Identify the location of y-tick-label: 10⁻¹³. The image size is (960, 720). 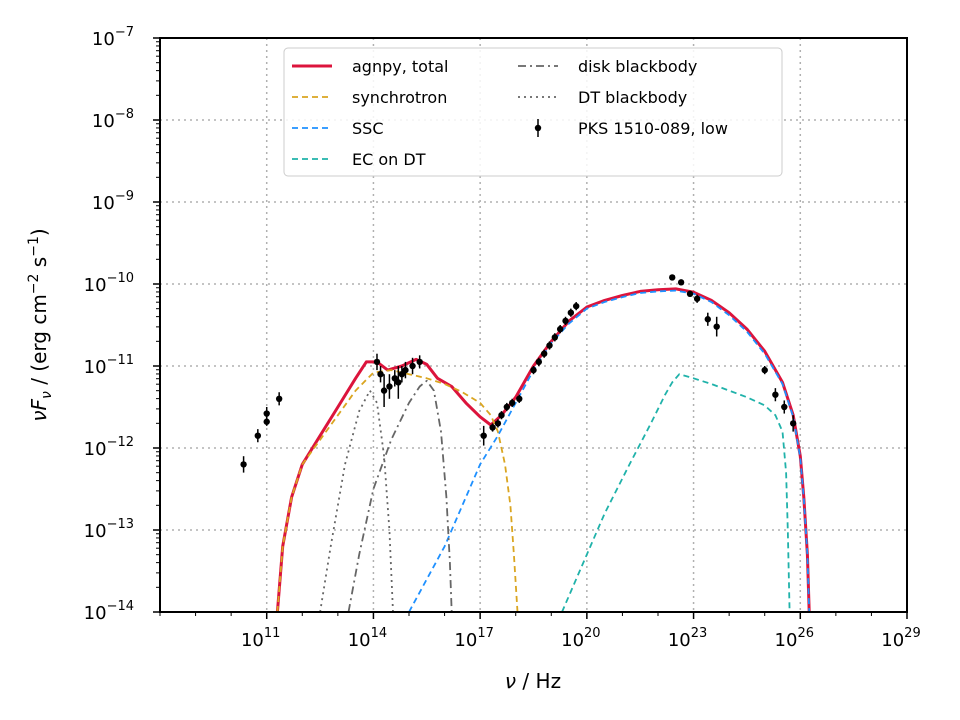
(109, 529).